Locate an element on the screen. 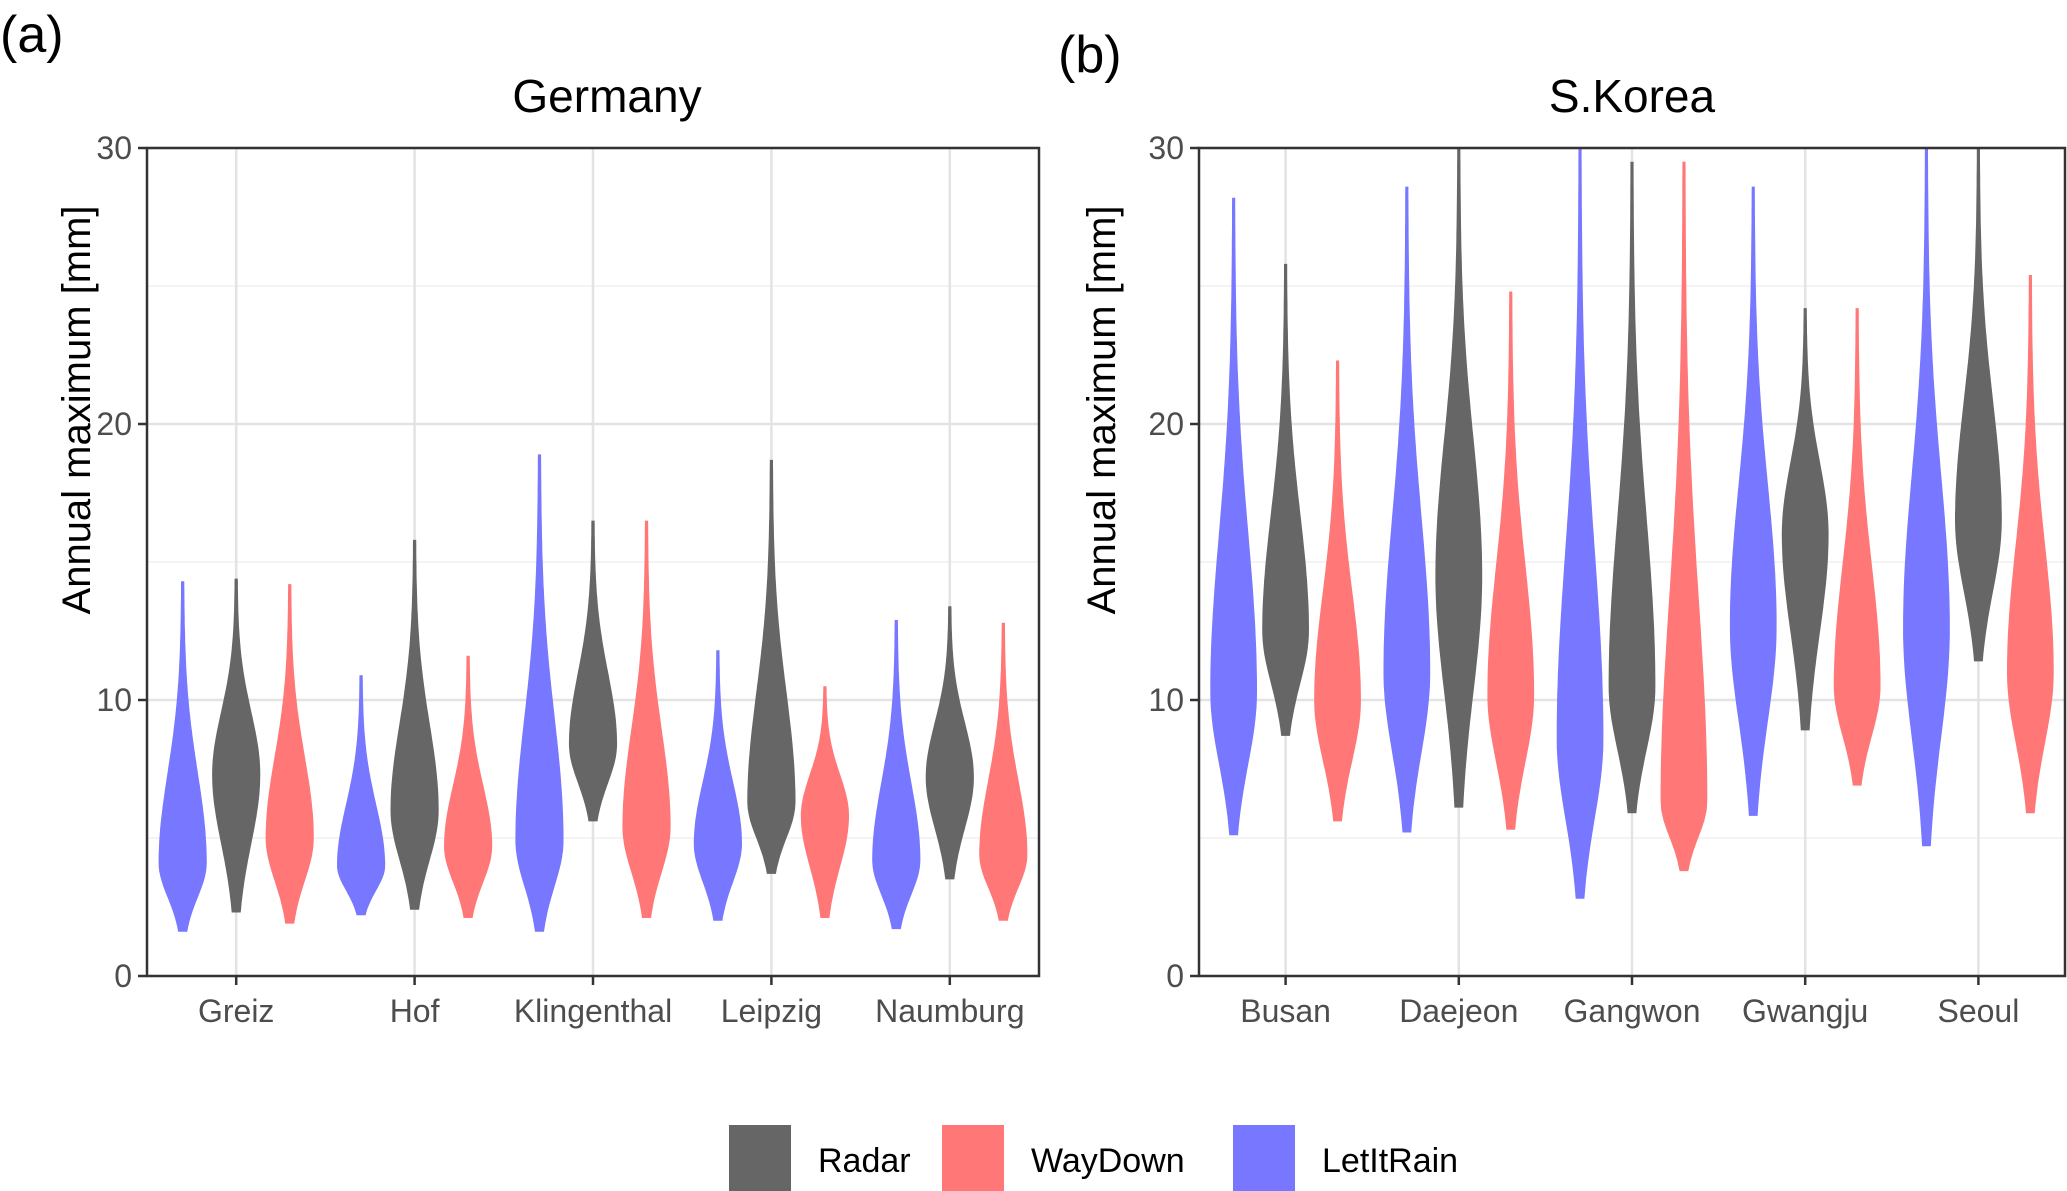 The image size is (2067, 1191). x-tick-label: Seoul is located at coordinates (1978, 1011).